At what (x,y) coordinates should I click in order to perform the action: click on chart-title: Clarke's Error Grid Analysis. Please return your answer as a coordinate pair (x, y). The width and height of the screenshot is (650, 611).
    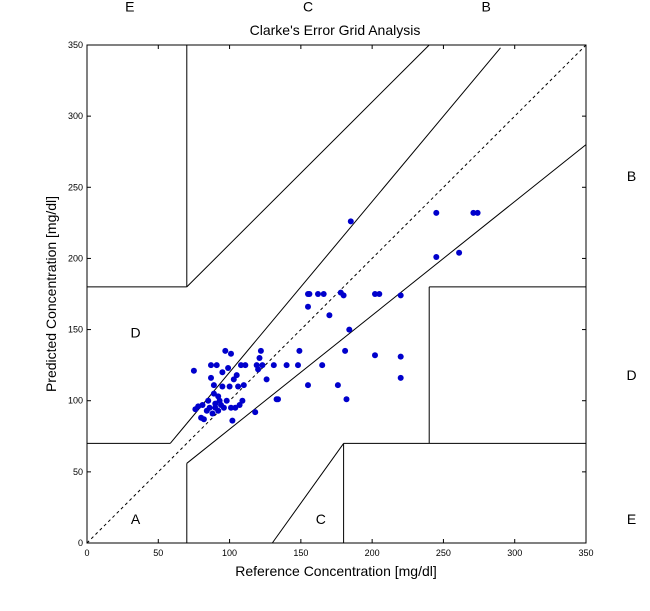
    Looking at the image, I should click on (335, 30).